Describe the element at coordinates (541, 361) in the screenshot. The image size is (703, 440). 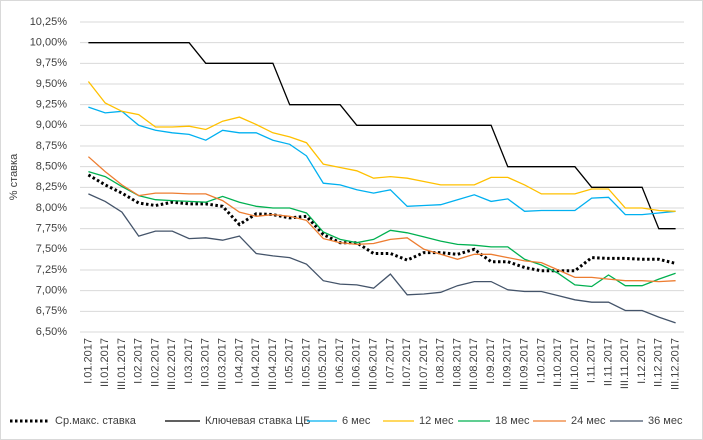
I see `x-tick-label: I.10.2017` at that location.